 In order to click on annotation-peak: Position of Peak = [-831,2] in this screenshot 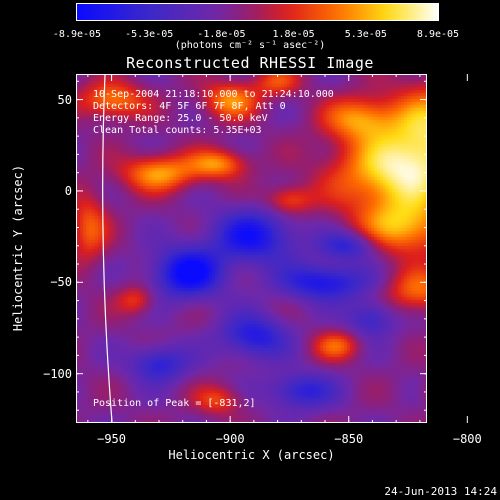, I will do `click(174, 403)`.